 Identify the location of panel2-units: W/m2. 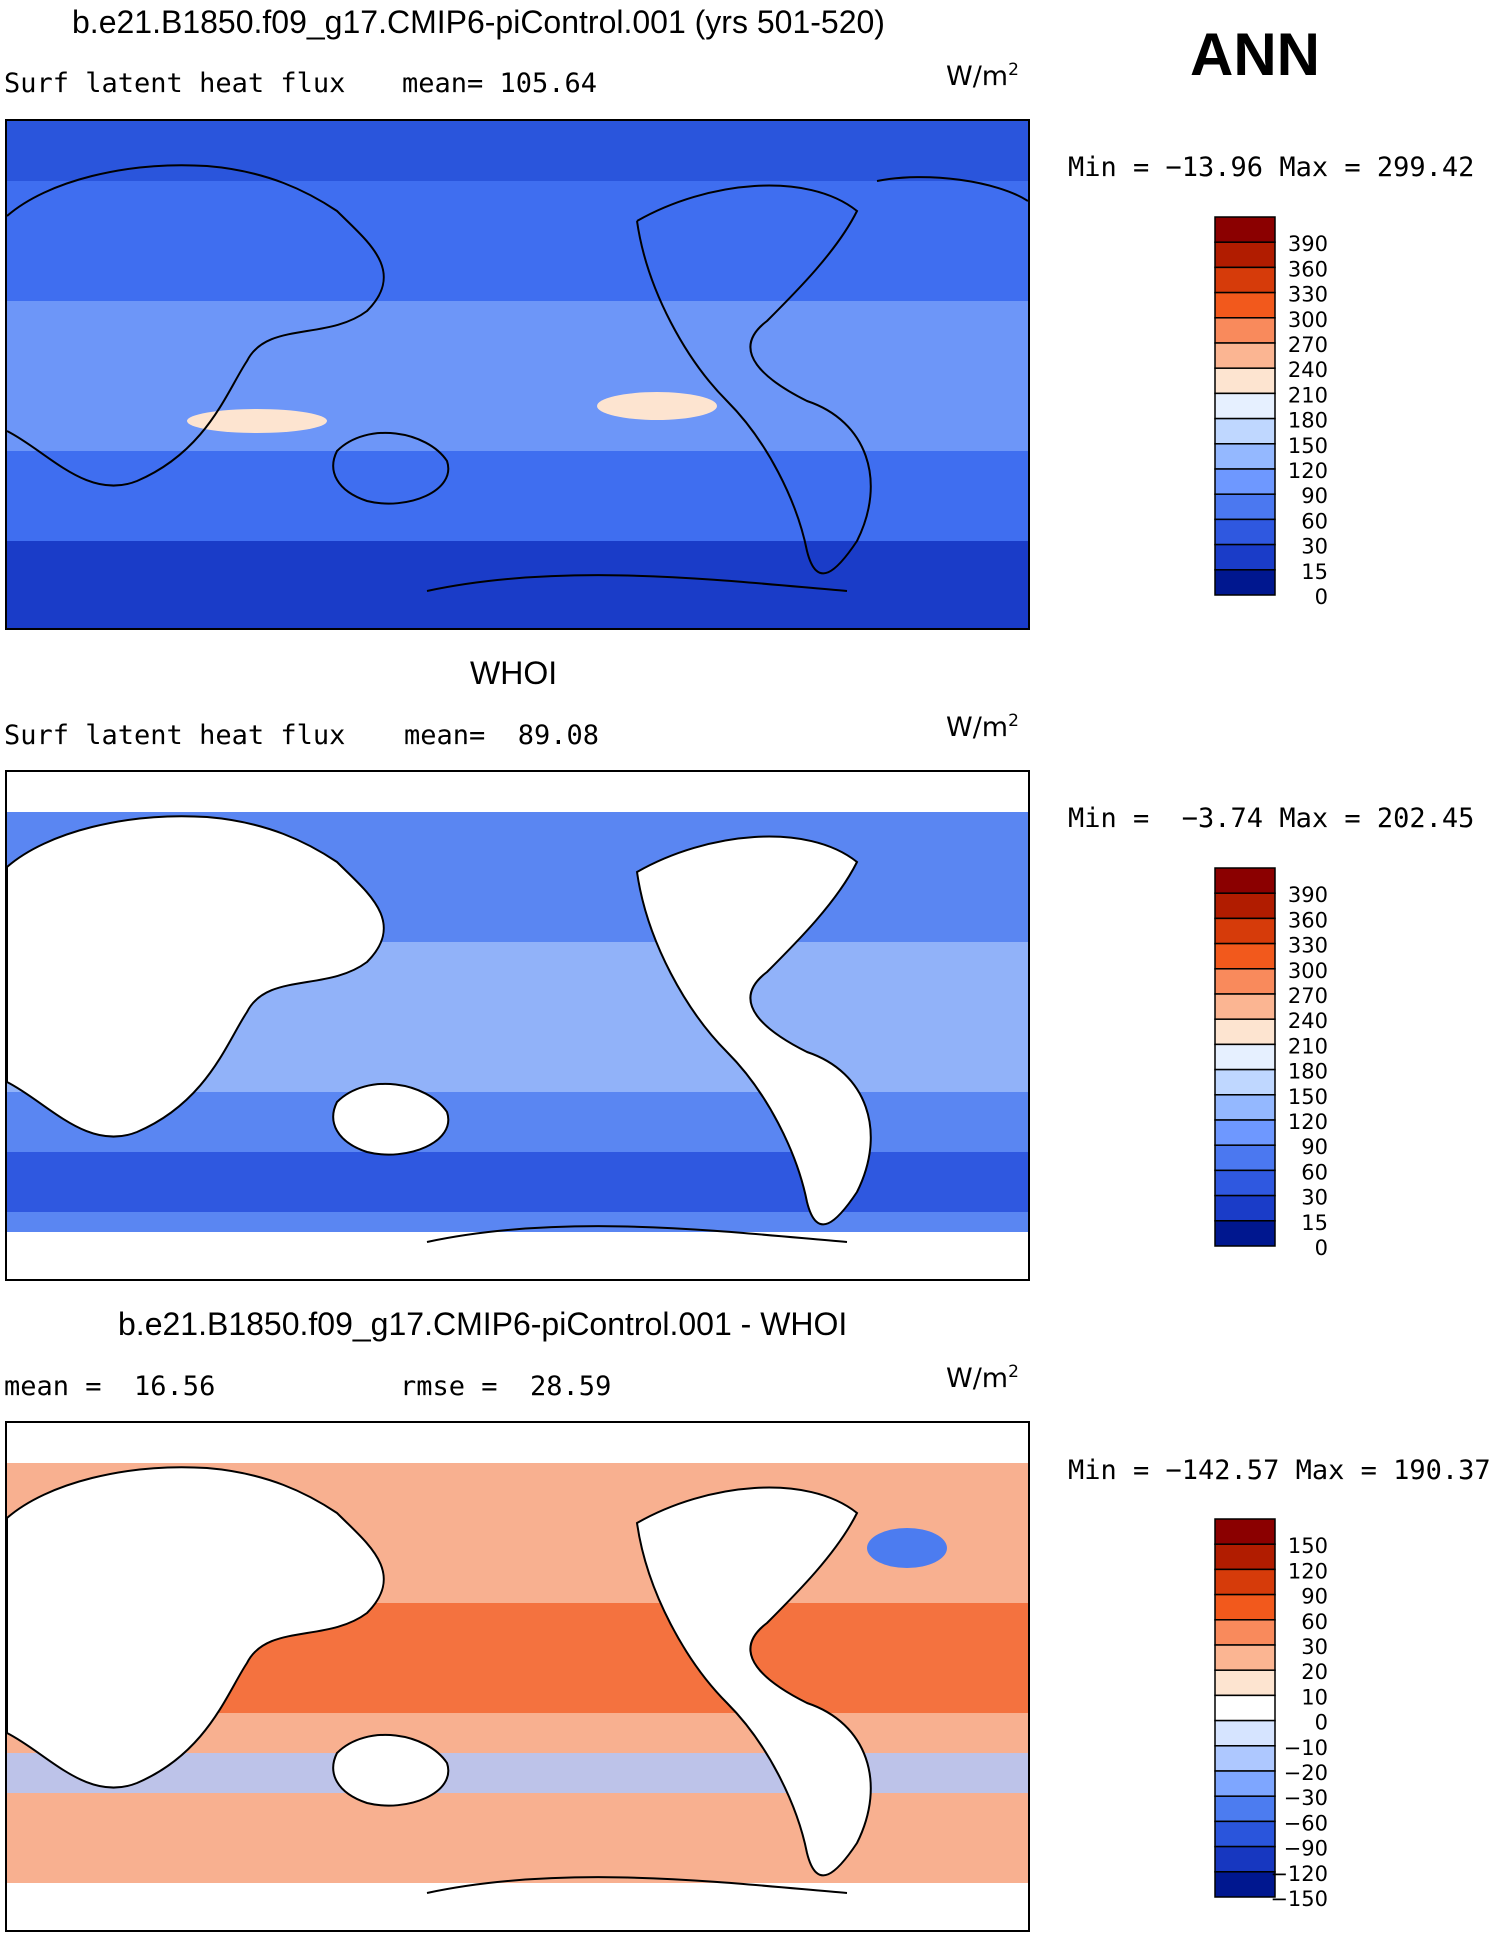
(982, 727).